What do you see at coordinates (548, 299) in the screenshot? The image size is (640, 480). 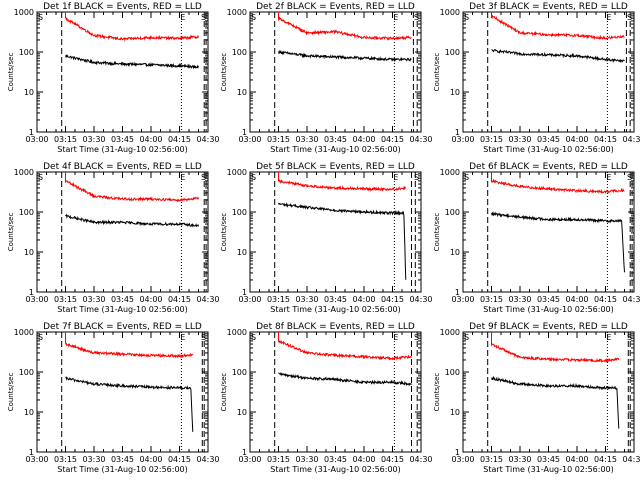 I see `x-tick-label: 03:45` at bounding box center [548, 299].